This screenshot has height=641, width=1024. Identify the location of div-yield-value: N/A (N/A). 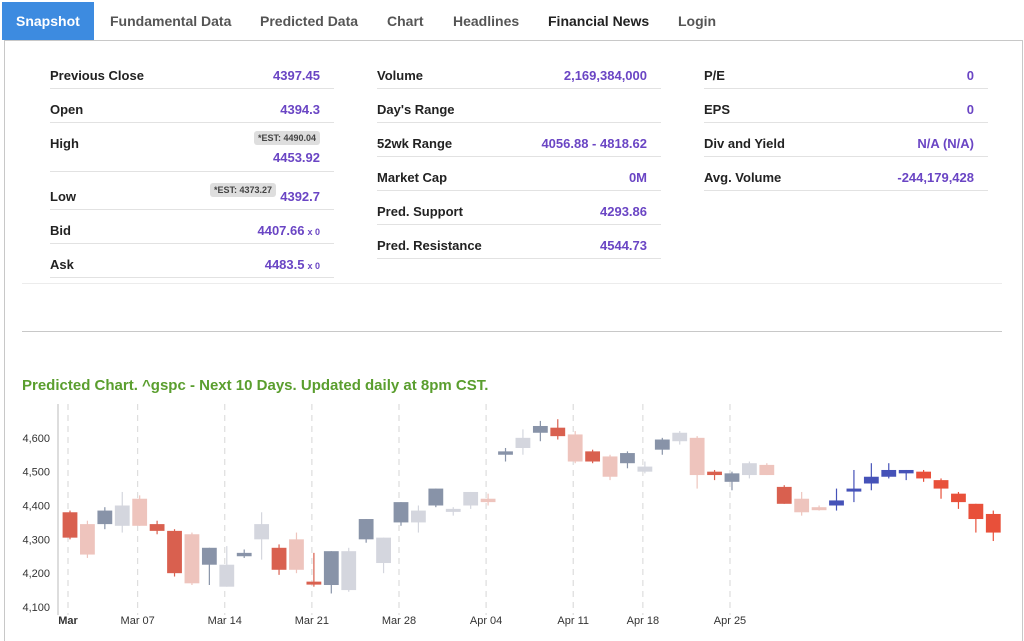
(945, 143).